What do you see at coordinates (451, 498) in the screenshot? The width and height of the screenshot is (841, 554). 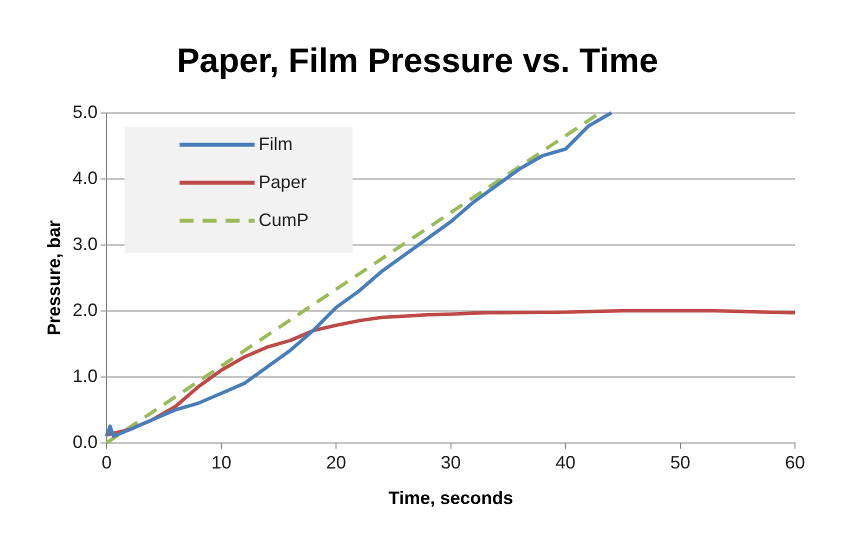 I see `x-axis-title: Time, seconds` at bounding box center [451, 498].